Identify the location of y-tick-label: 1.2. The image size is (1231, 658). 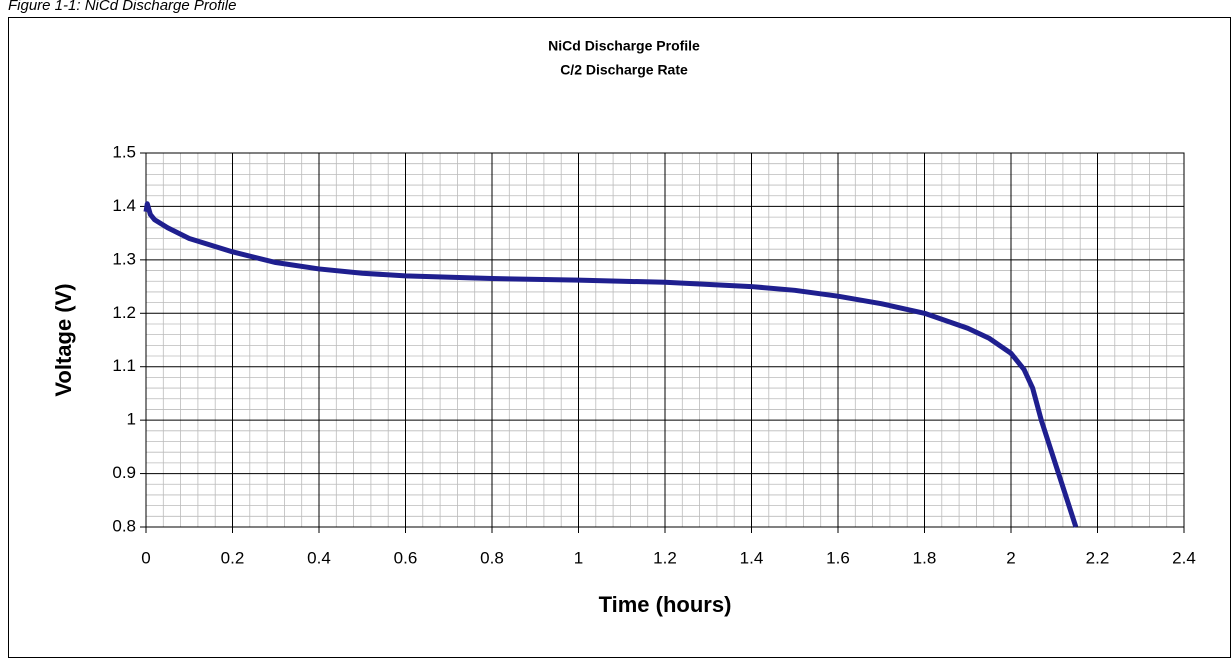
(124, 312).